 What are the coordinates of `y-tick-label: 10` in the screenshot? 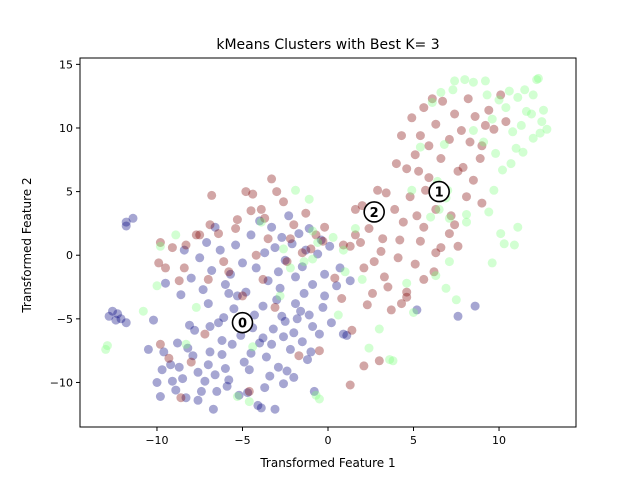 It's located at (66, 128).